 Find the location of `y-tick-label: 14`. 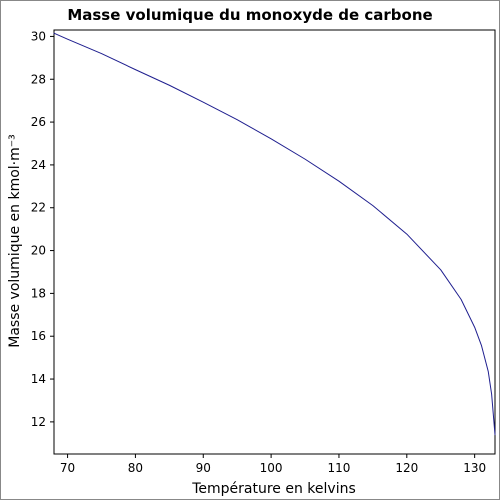

y-tick-label: 14 is located at coordinates (38, 379).